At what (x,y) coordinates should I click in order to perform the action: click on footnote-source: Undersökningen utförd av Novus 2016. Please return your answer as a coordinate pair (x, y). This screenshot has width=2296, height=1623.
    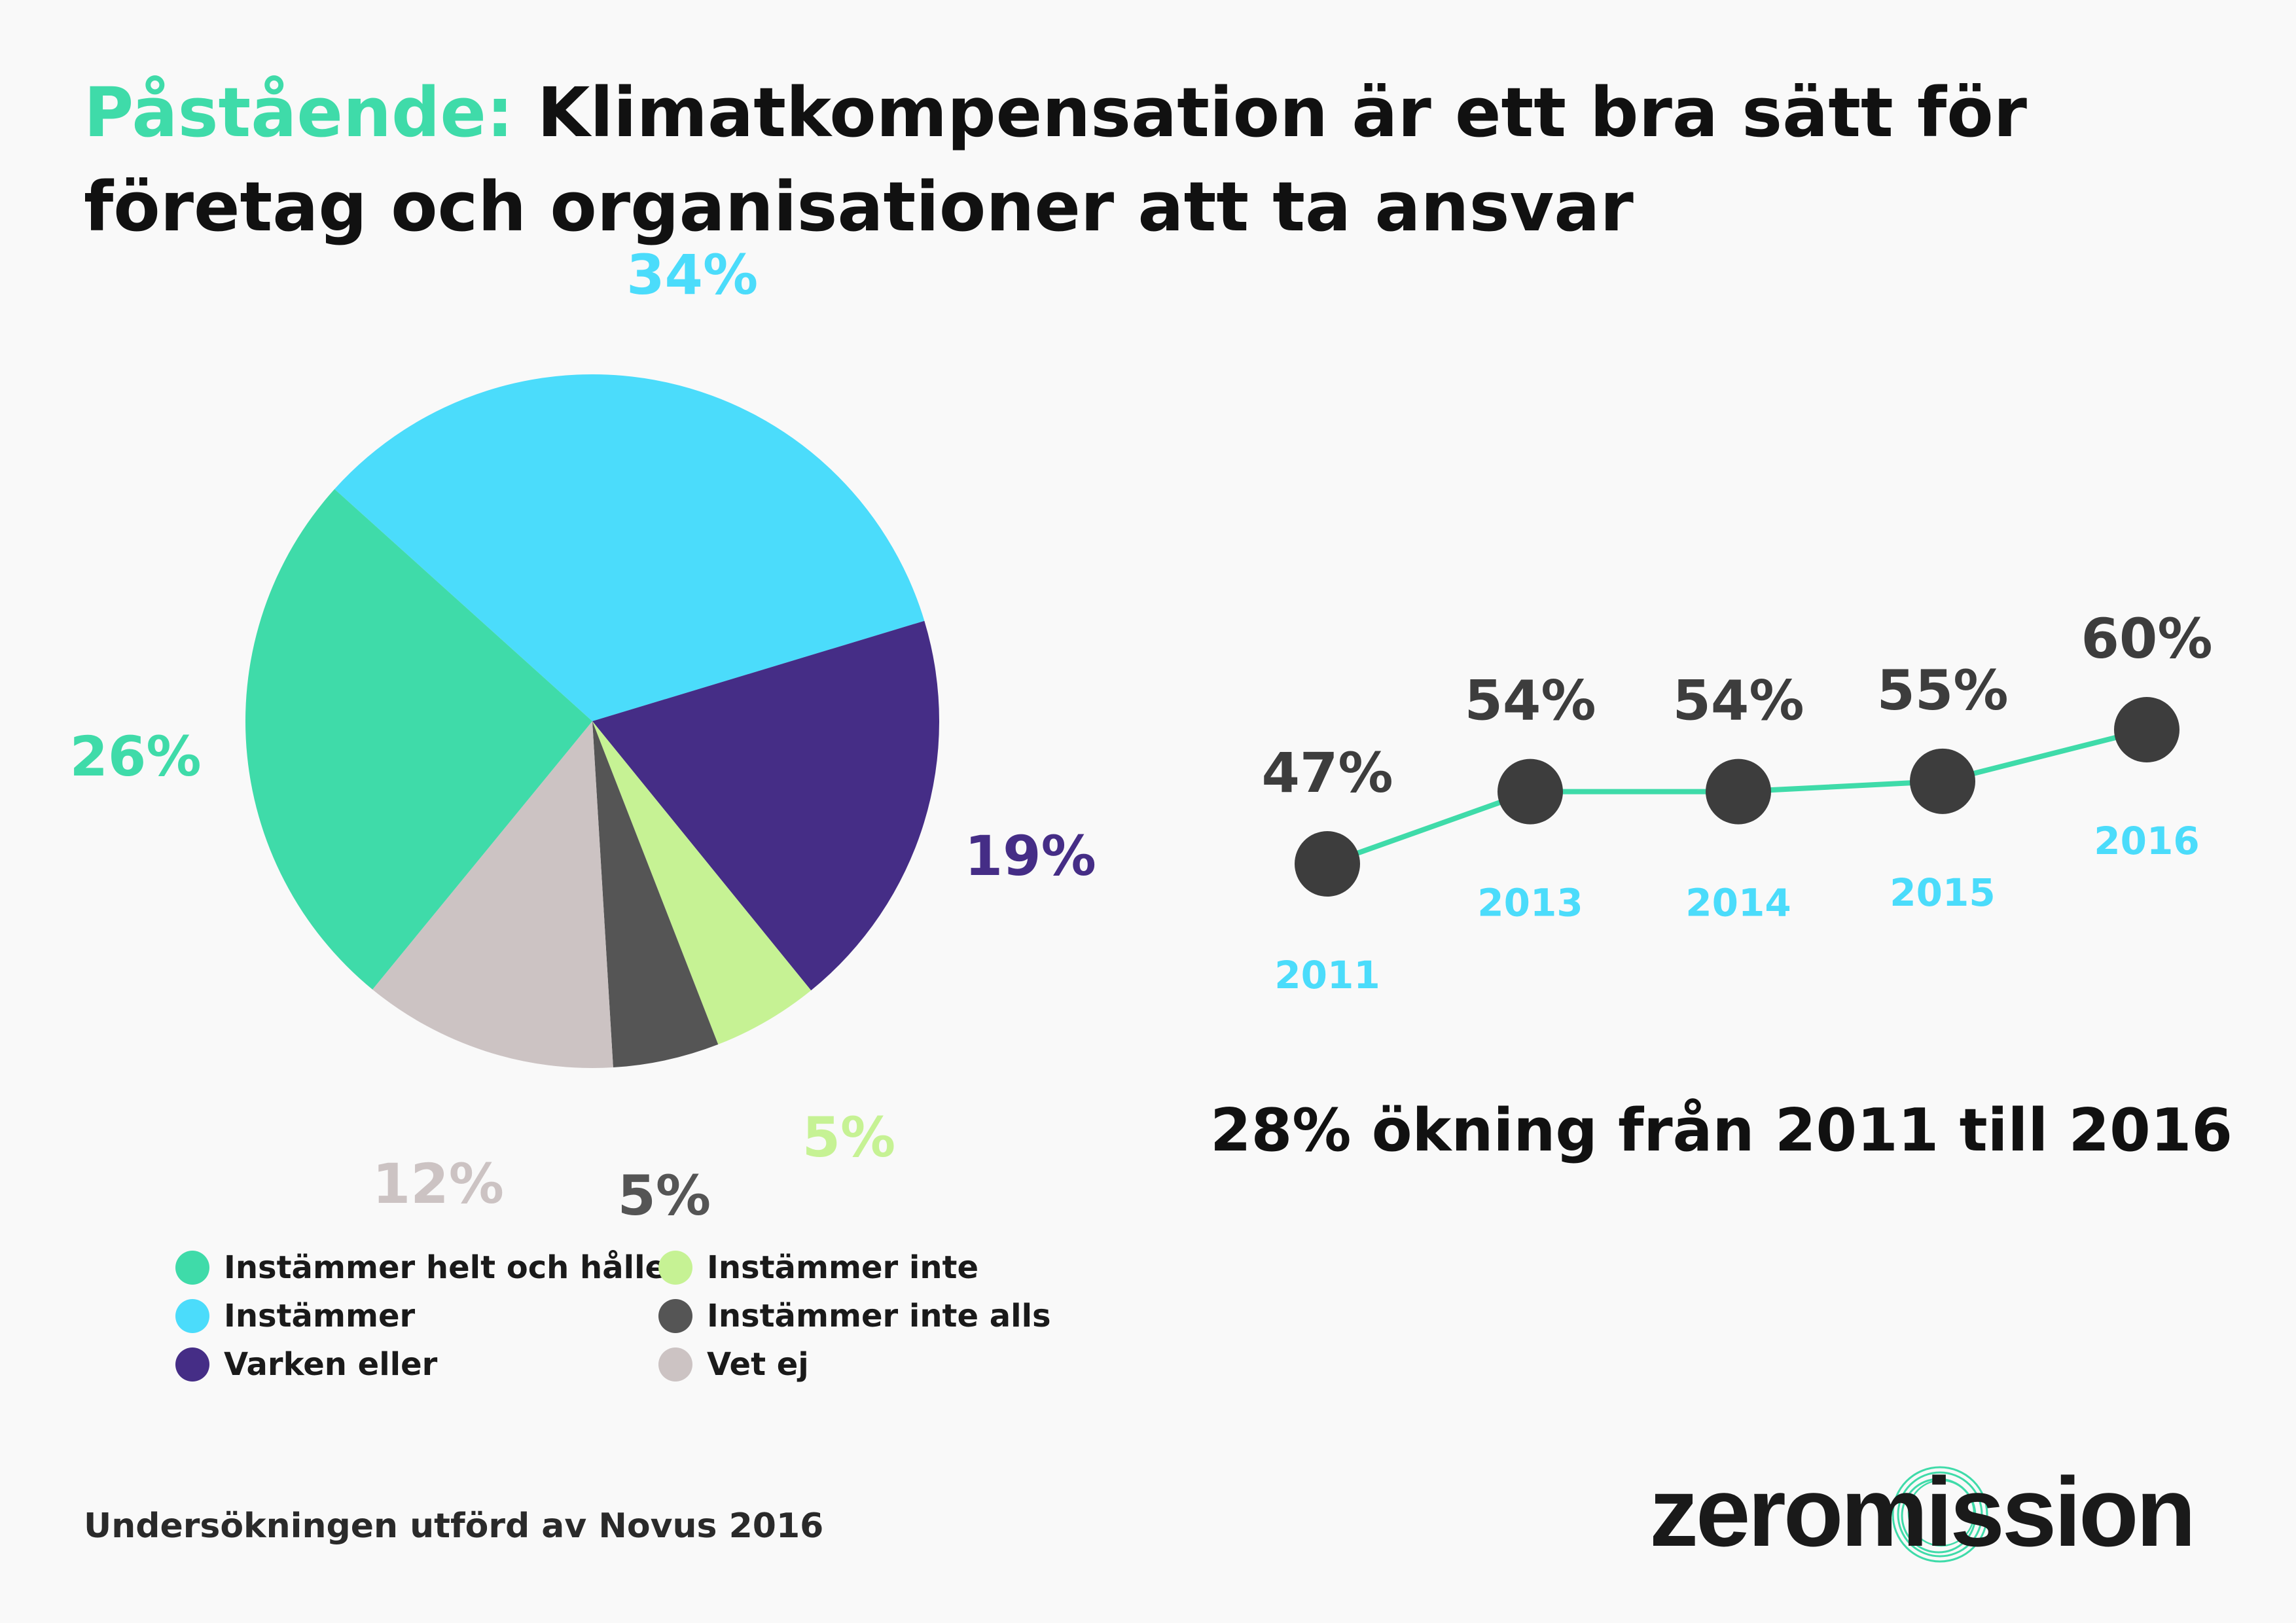
    Looking at the image, I should click on (454, 1526).